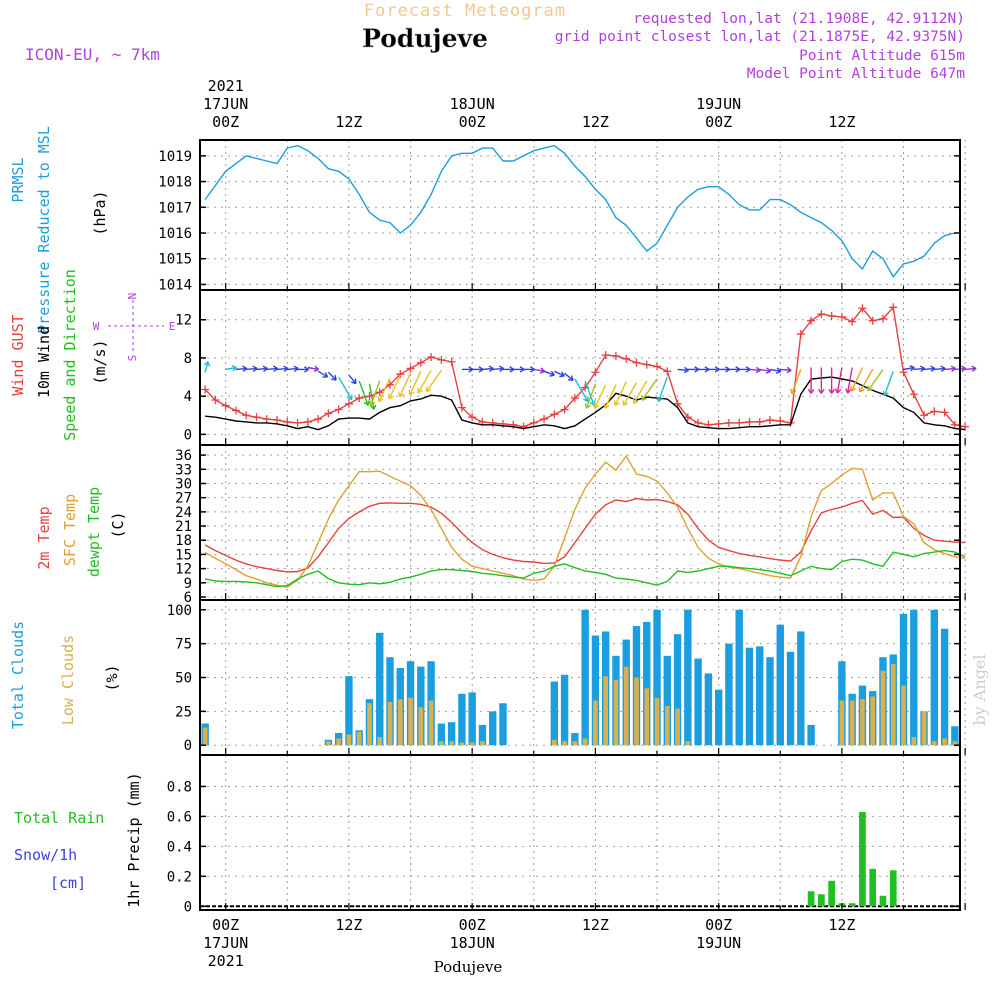 The image size is (1000, 1004). I want to click on compass-letter: S, so click(132, 358).